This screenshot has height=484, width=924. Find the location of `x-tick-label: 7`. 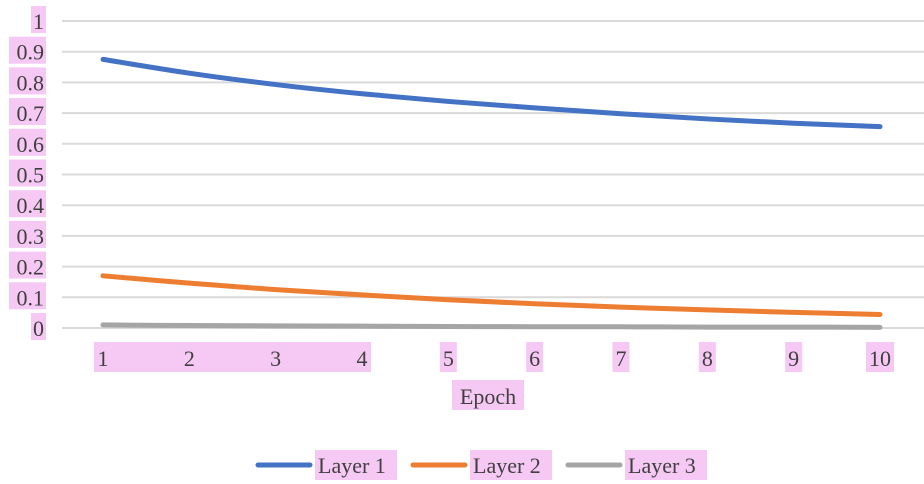

x-tick-label: 7 is located at coordinates (621, 358).